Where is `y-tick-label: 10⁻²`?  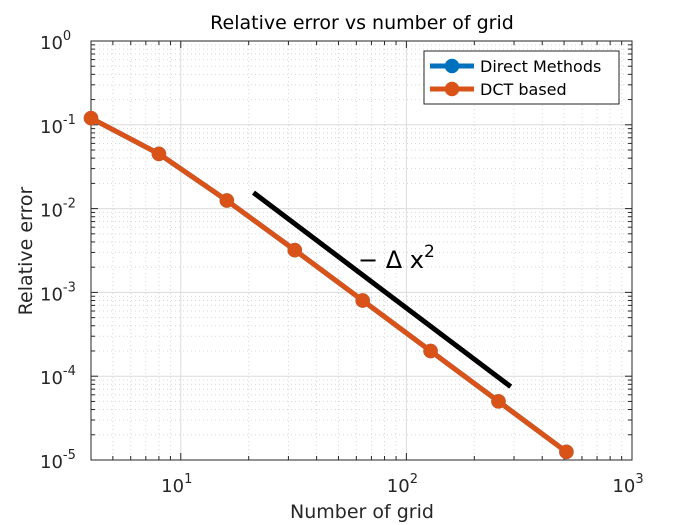
y-tick-label: 10⁻² is located at coordinates (58, 209).